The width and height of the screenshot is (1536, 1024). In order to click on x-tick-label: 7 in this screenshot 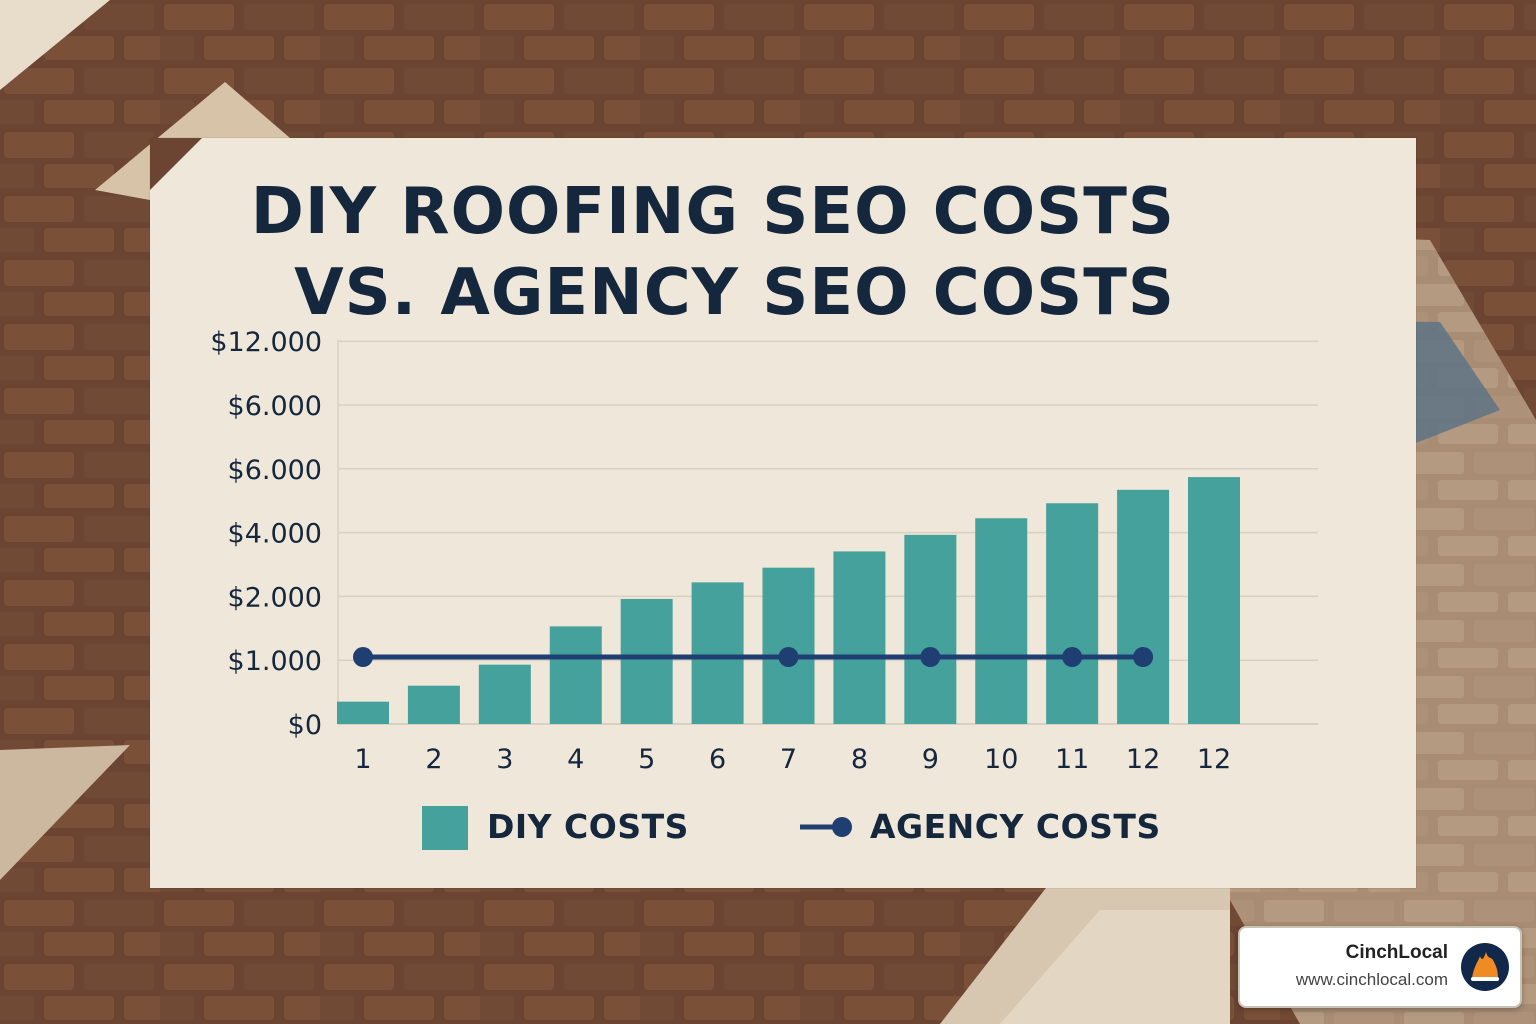, I will do `click(788, 759)`.